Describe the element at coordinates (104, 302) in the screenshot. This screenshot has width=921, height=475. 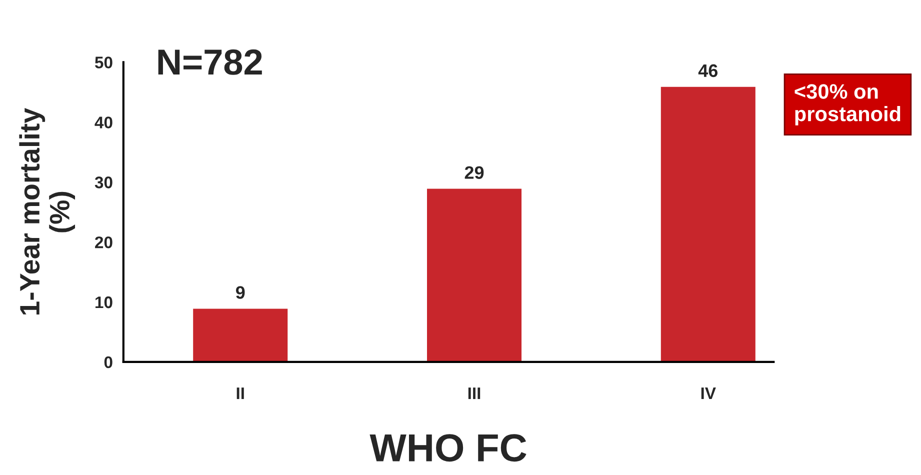
I see `y-tick-label: 10` at that location.